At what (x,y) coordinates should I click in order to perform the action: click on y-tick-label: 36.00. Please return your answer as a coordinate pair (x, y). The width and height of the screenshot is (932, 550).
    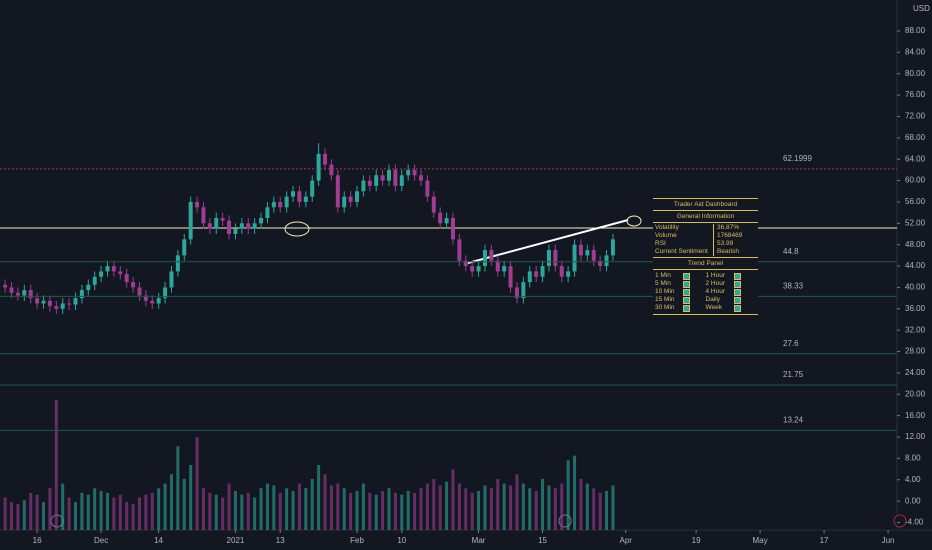
    Looking at the image, I should click on (915, 308).